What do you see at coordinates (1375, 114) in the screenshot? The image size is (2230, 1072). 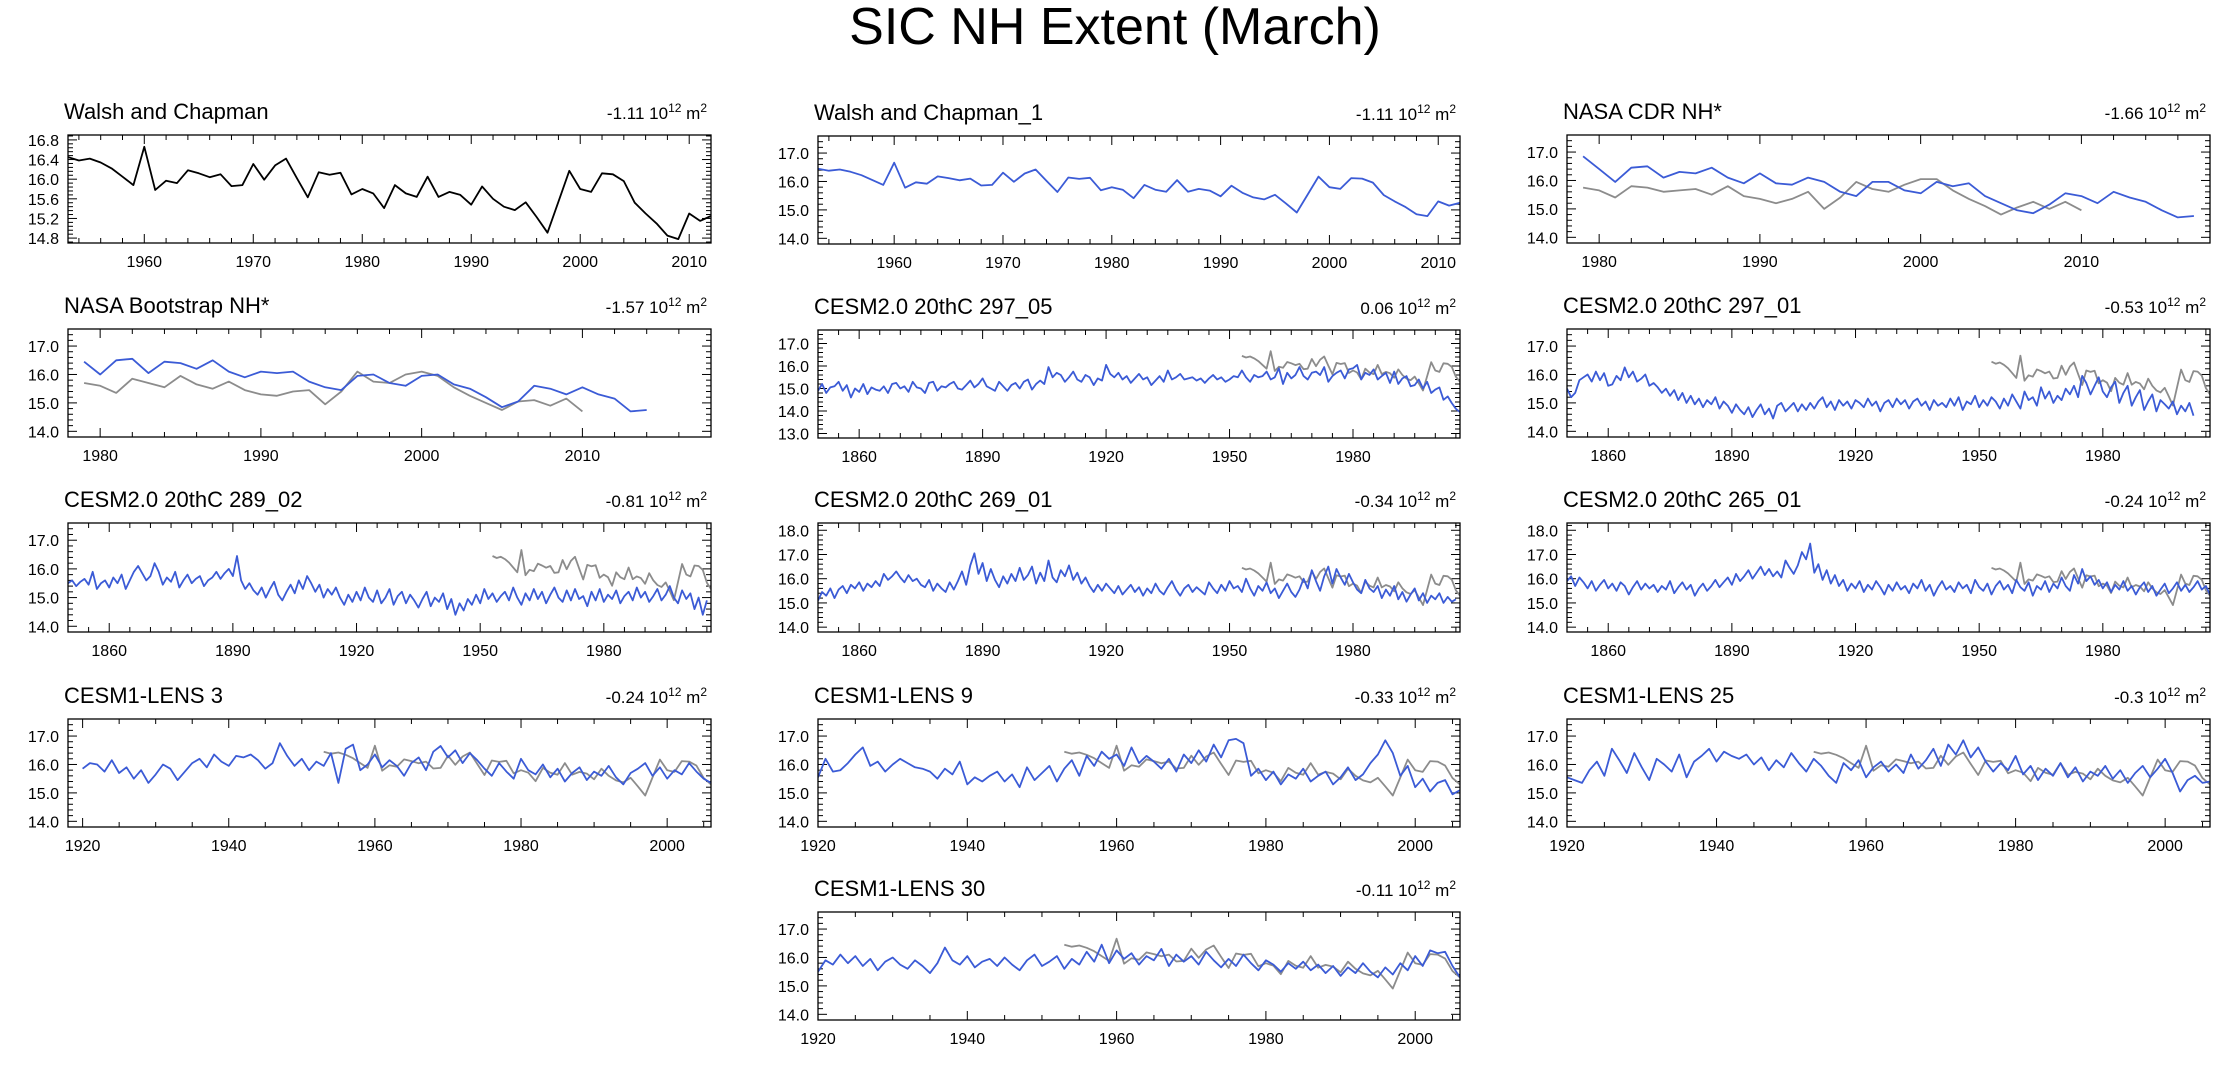 I see `trend-value: -1.11` at bounding box center [1375, 114].